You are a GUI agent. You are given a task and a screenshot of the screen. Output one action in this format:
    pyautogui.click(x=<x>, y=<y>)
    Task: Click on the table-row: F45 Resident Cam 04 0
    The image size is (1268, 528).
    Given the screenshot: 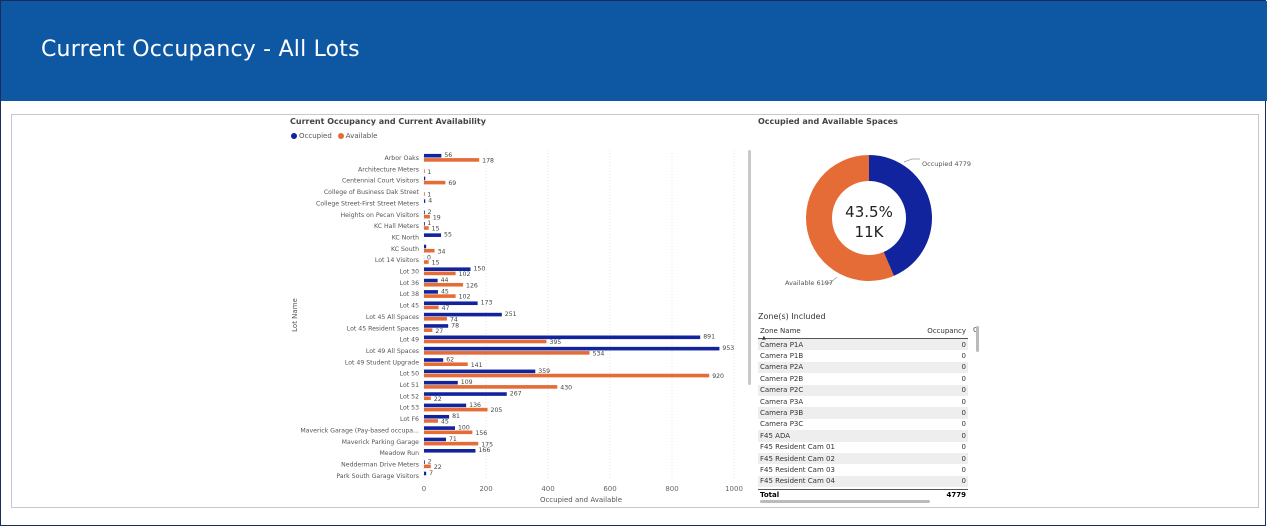 What is the action you would take?
    pyautogui.click(x=863, y=481)
    